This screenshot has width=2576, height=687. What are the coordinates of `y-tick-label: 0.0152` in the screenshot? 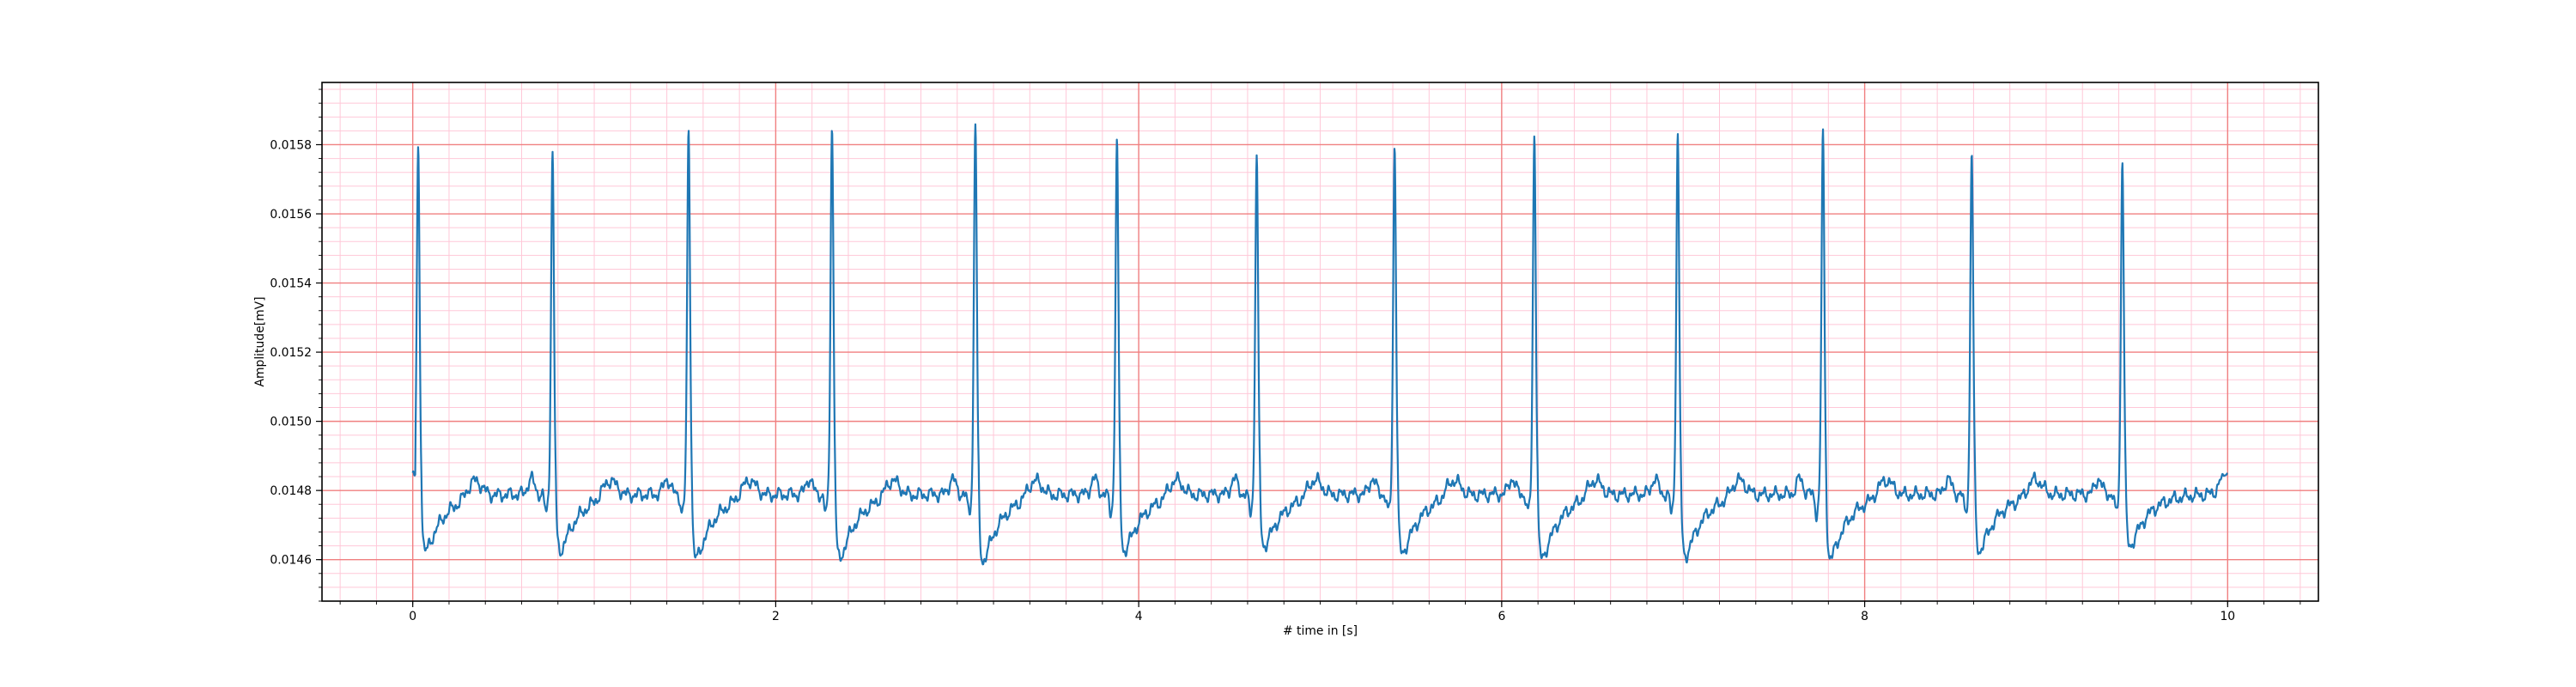 It's located at (291, 353).